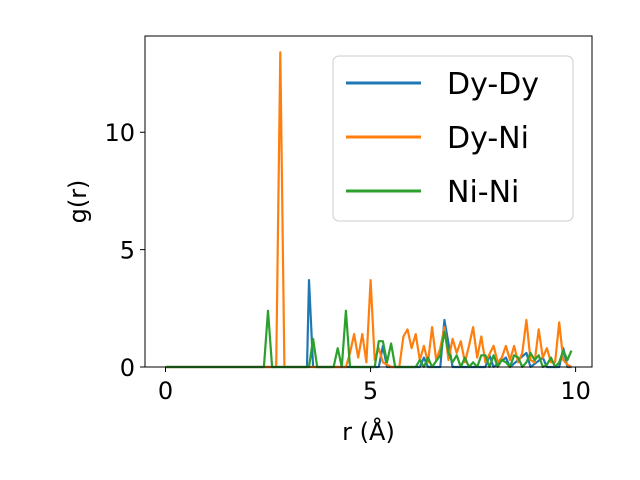  I want to click on legend-label: Dy-Ni, so click(488, 138).